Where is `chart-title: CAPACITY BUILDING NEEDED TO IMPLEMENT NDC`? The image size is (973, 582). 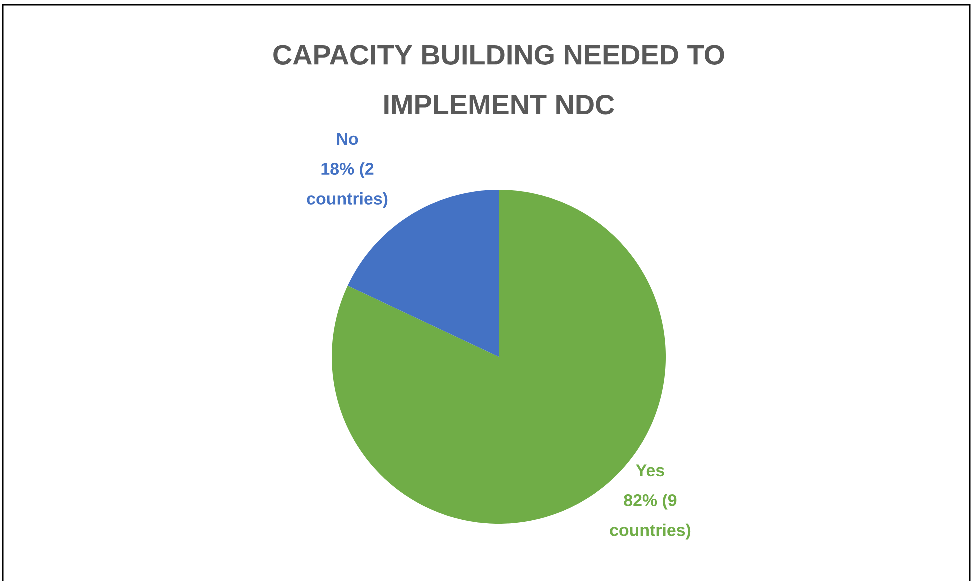 chart-title: CAPACITY BUILDING NEEDED TO IMPLEMENT NDC is located at coordinates (499, 80).